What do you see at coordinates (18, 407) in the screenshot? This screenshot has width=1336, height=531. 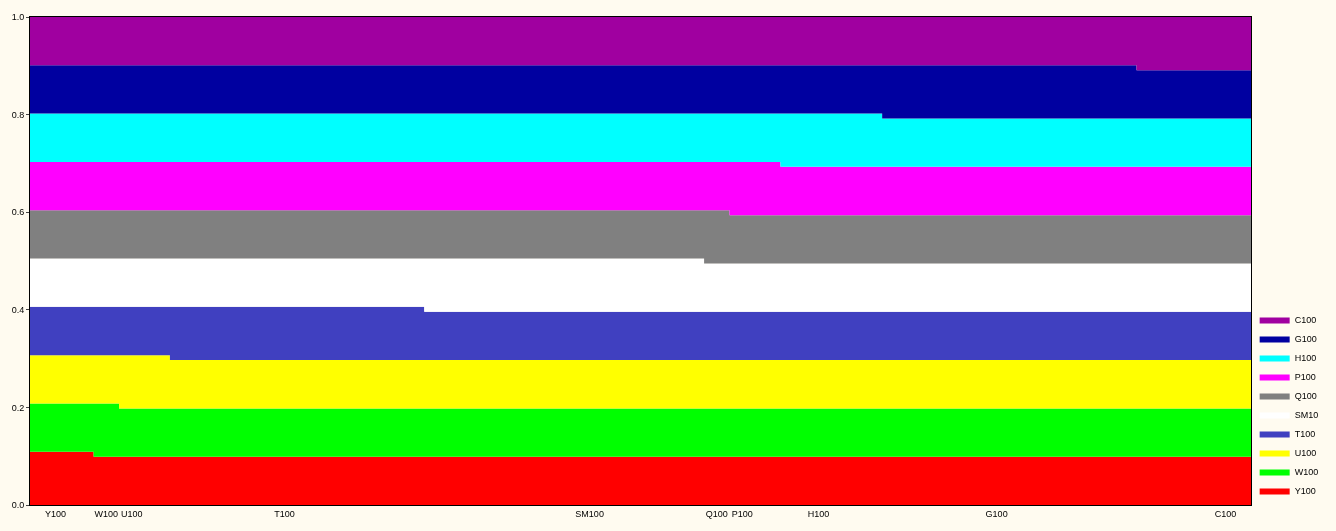 I see `y-tick-label: 0.2` at bounding box center [18, 407].